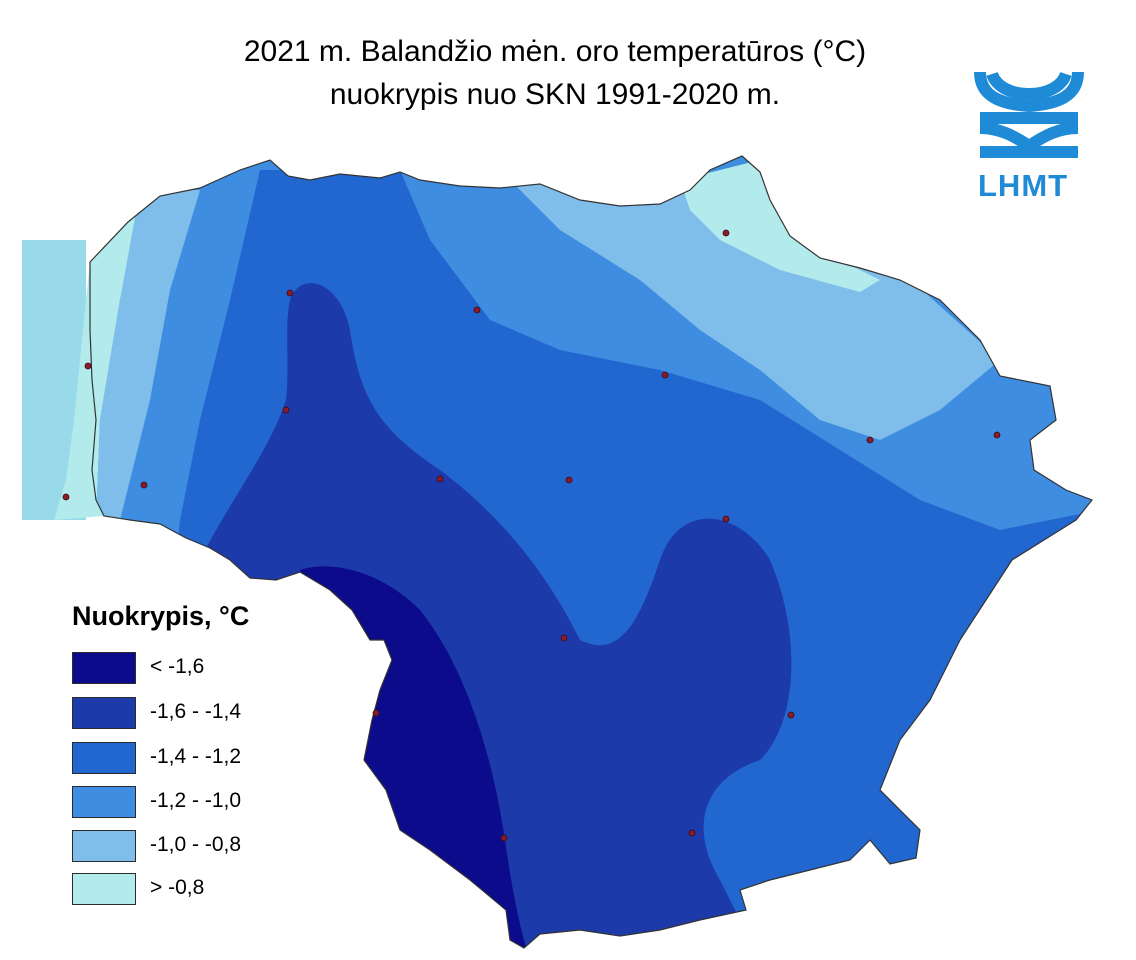 The image size is (1136, 960). Describe the element at coordinates (177, 887) in the screenshot. I see `legend-label: > -0,8` at that location.